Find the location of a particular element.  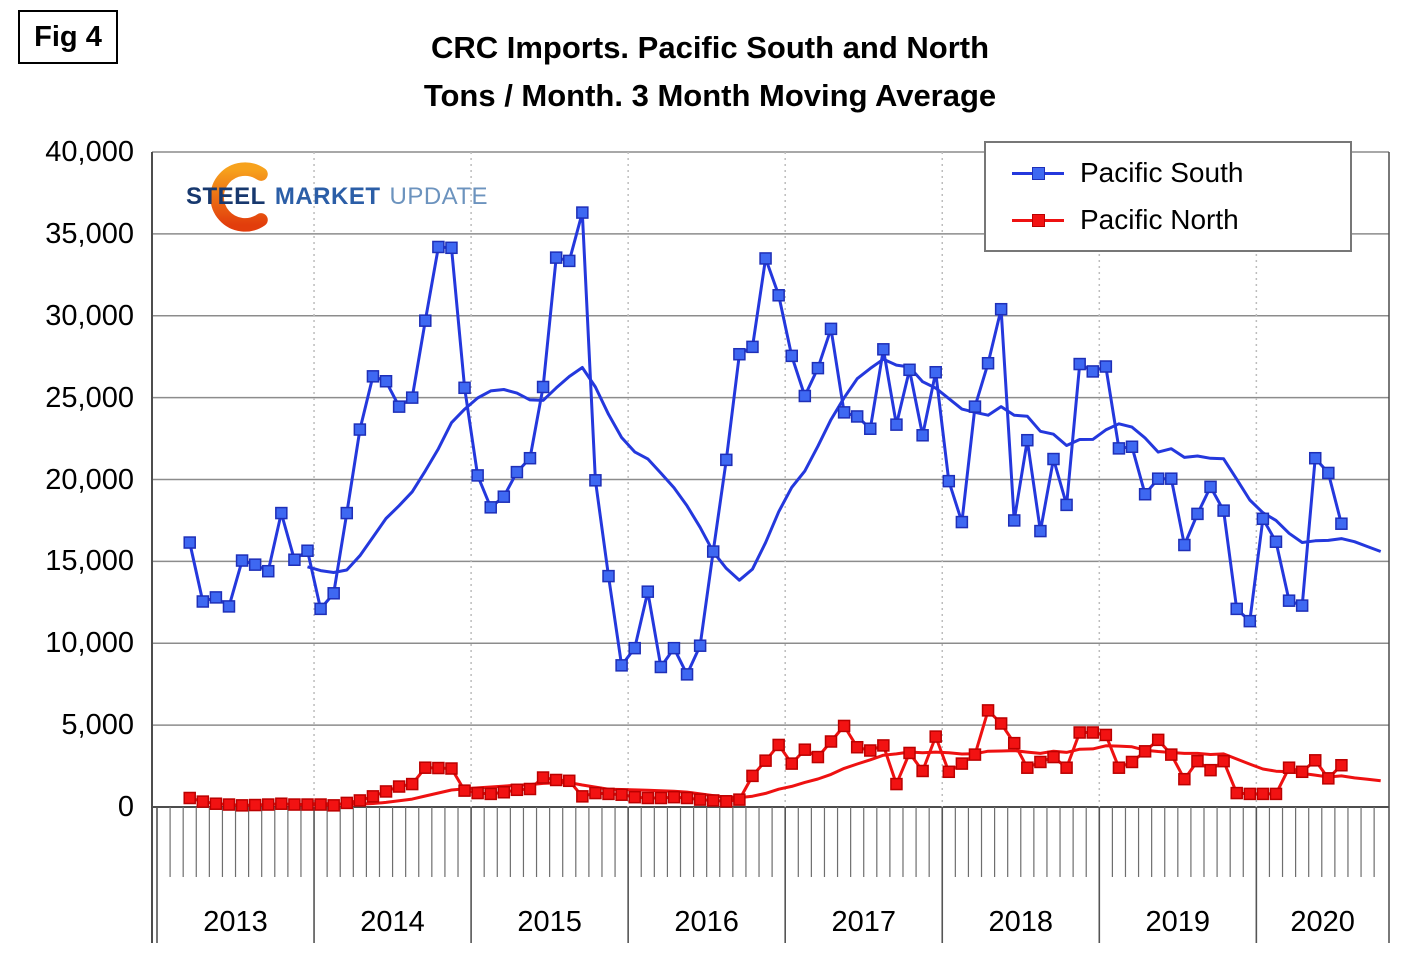

logo-word-update: UPDATE is located at coordinates (439, 196).